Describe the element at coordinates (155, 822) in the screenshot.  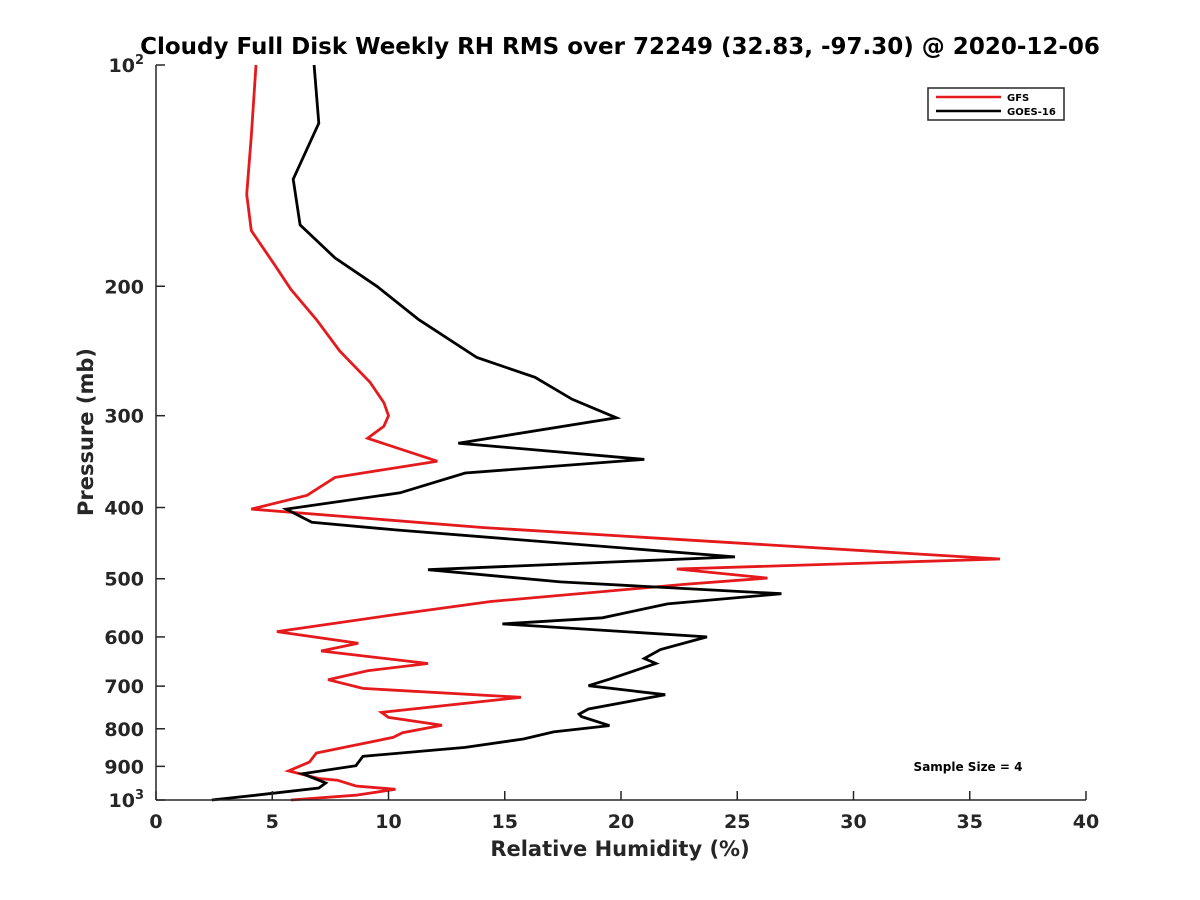
I see `x-tick-label: 0` at that location.